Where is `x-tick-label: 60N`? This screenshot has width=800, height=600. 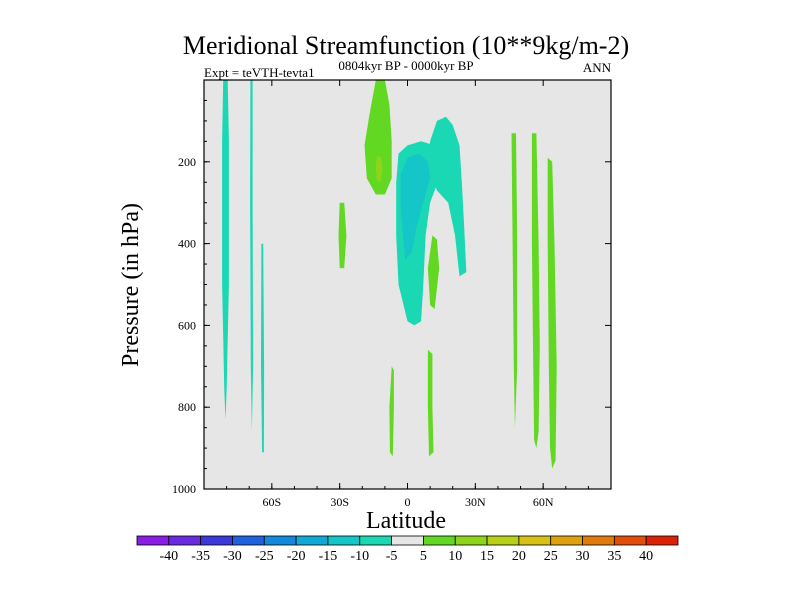
x-tick-label: 60N is located at coordinates (543, 502).